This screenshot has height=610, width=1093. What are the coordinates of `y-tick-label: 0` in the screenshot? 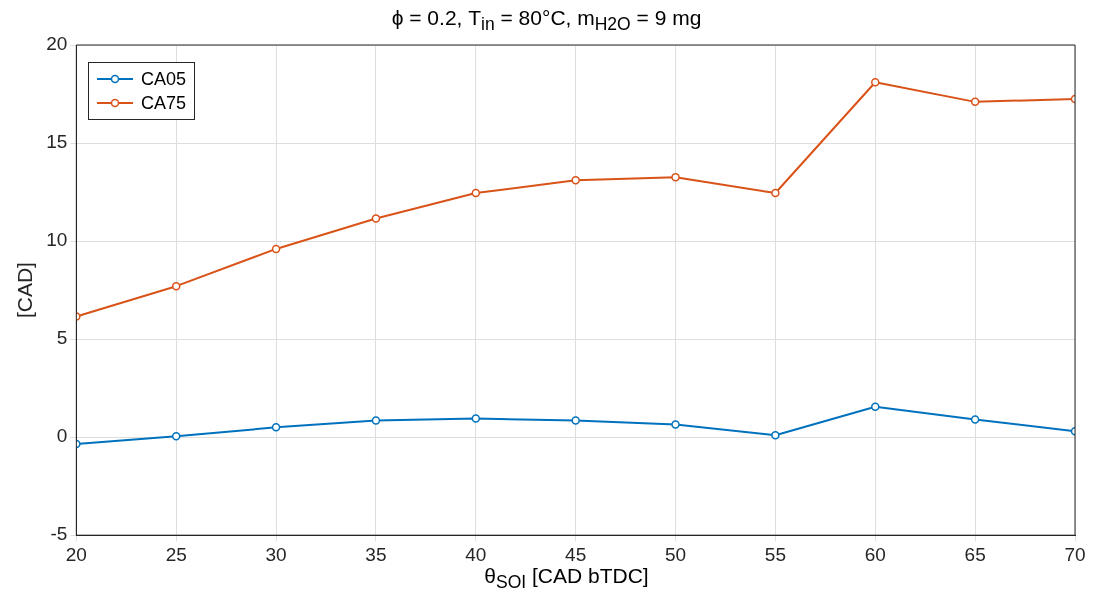 It's located at (62, 436).